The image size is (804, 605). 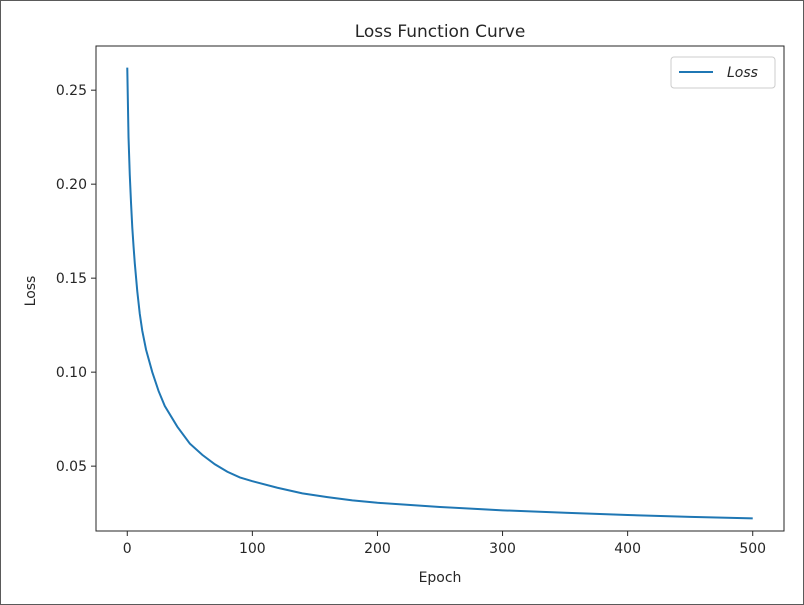 I want to click on x-axis-label: Epoch, so click(x=440, y=578).